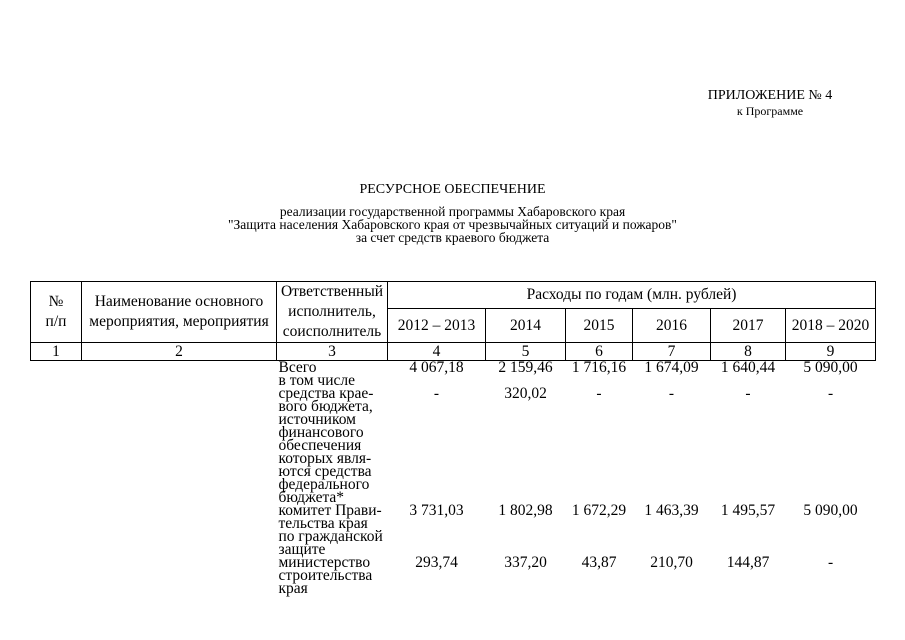 The image size is (905, 640). What do you see at coordinates (671, 510) in the screenshot?
I see `value-cell: 1 463,39` at bounding box center [671, 510].